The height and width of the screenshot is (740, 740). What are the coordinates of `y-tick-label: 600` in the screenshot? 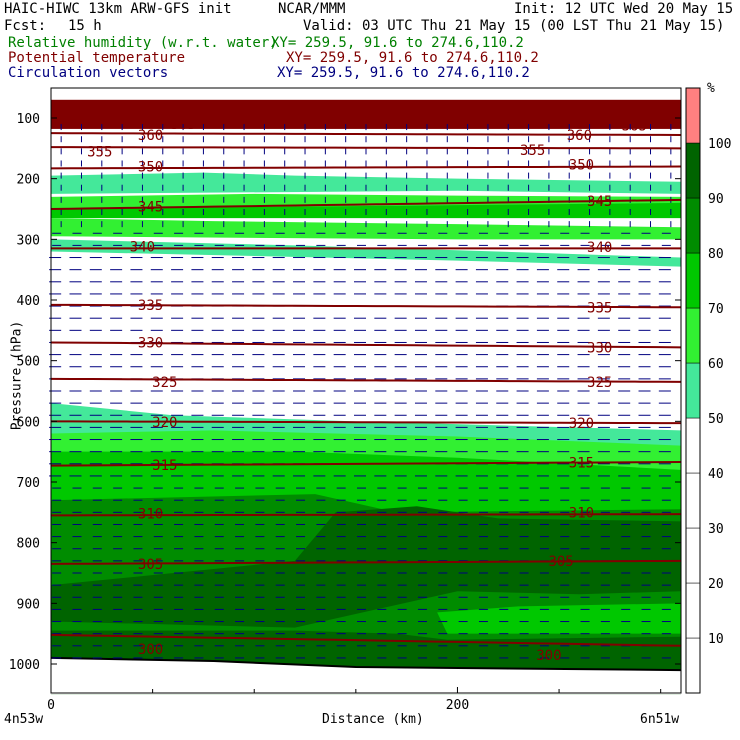 It's located at (28, 422).